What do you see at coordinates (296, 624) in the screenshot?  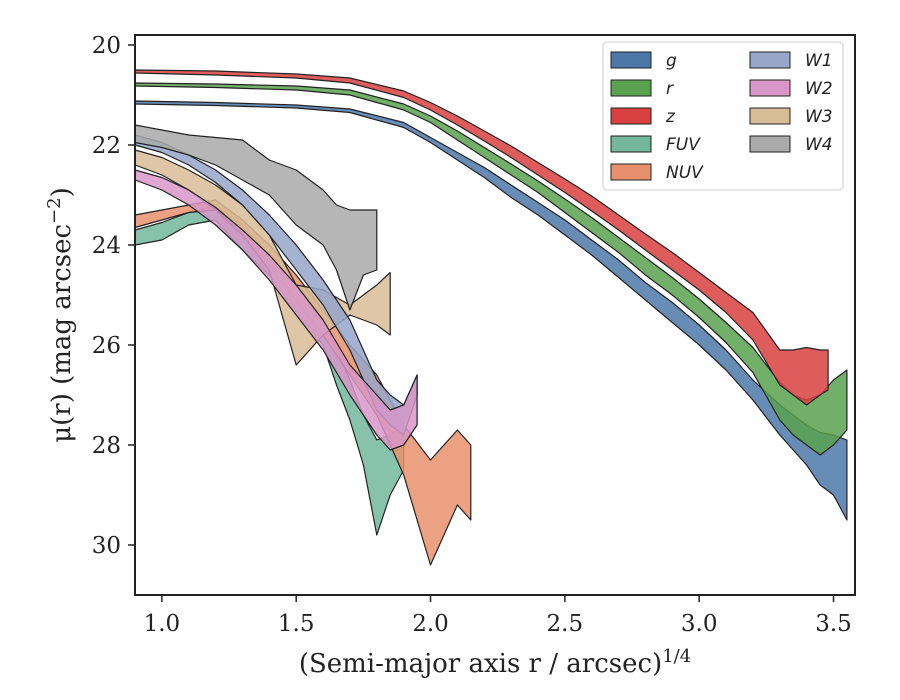 I see `x-tick-label: 1.5` at bounding box center [296, 624].